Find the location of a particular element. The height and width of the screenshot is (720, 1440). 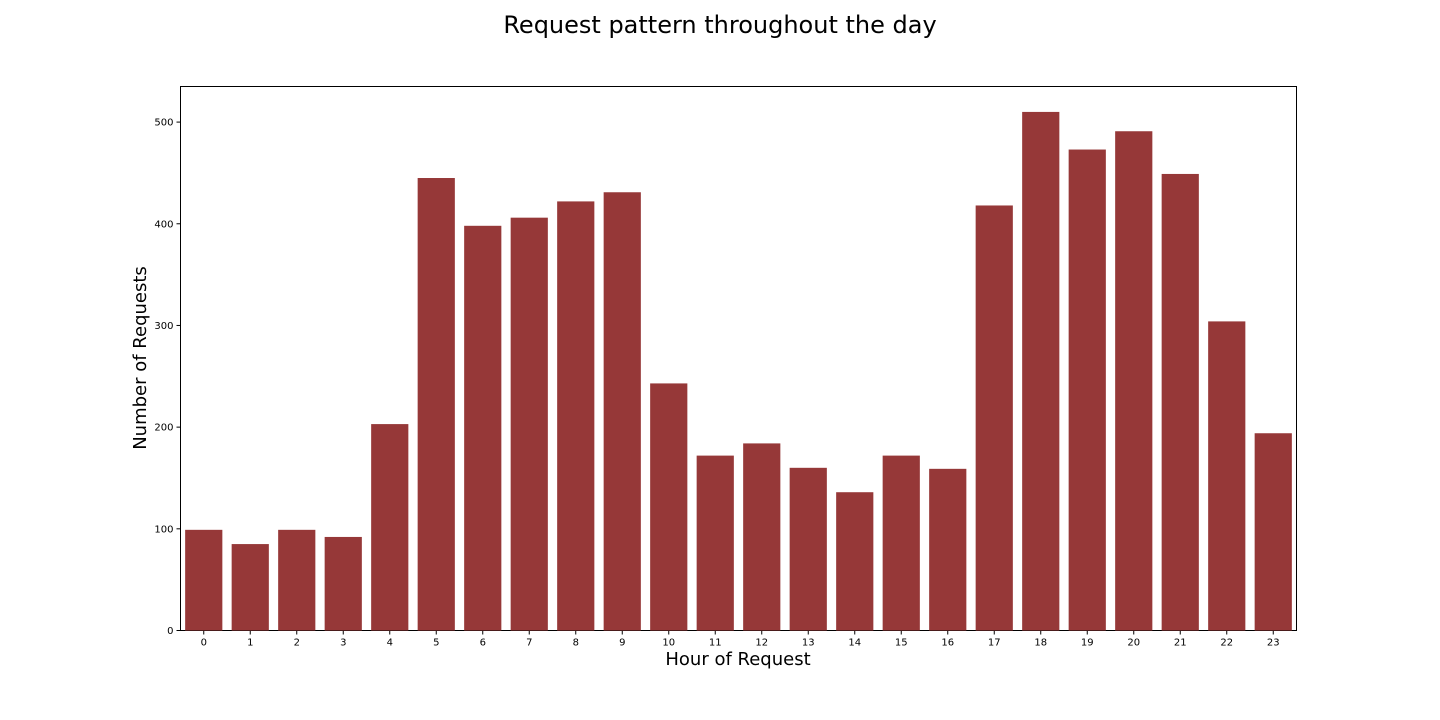

y-tick-label: 400 is located at coordinates (163, 224).